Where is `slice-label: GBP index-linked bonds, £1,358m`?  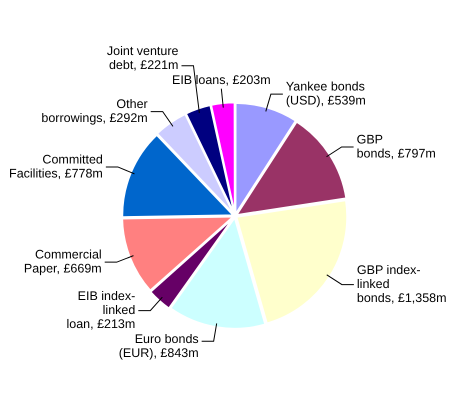 slice-label: GBP index-linked bonds, £1,358m is located at coordinates (401, 284).